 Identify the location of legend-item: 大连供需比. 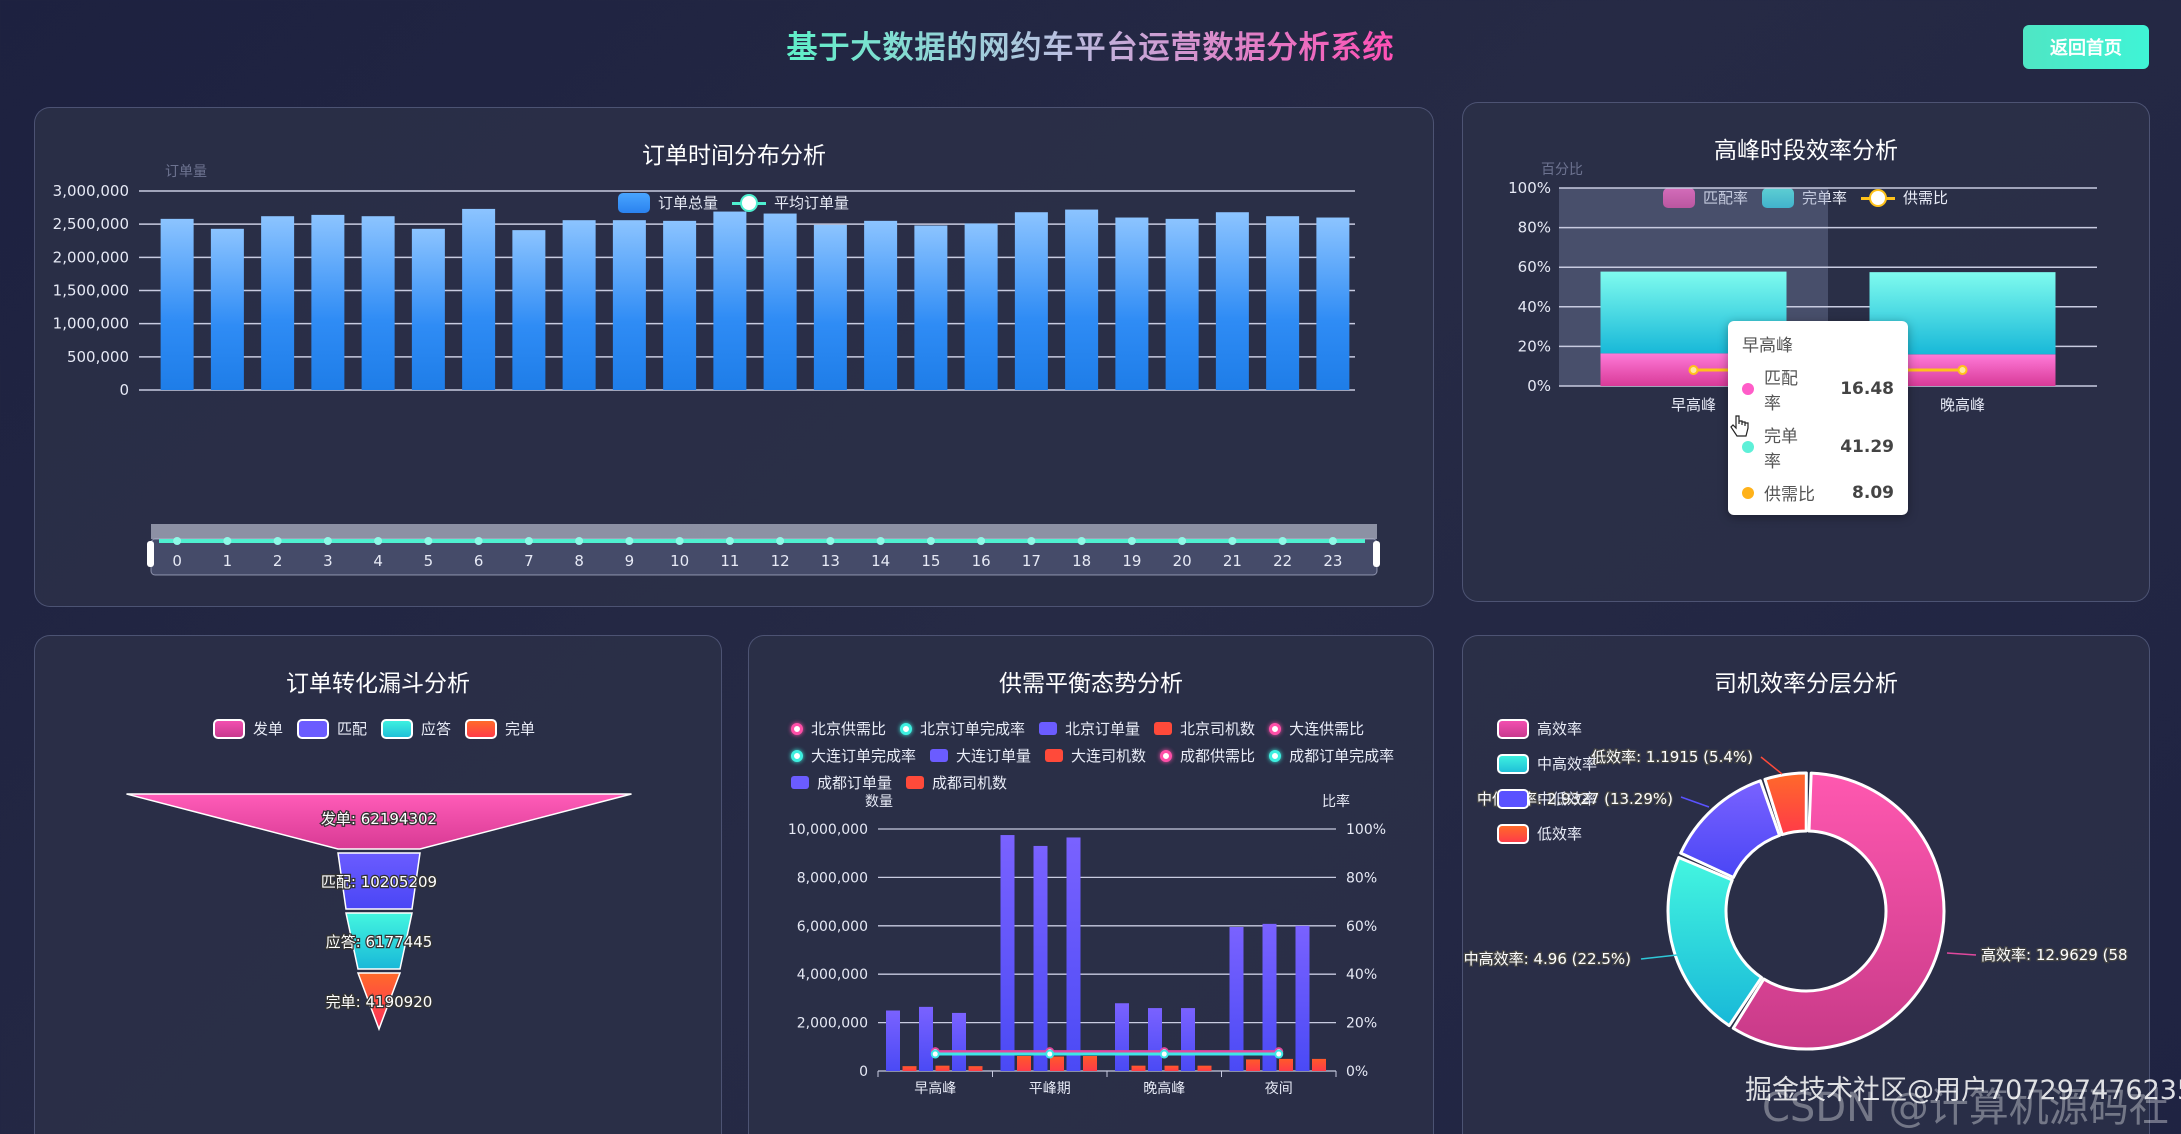
(1316, 728).